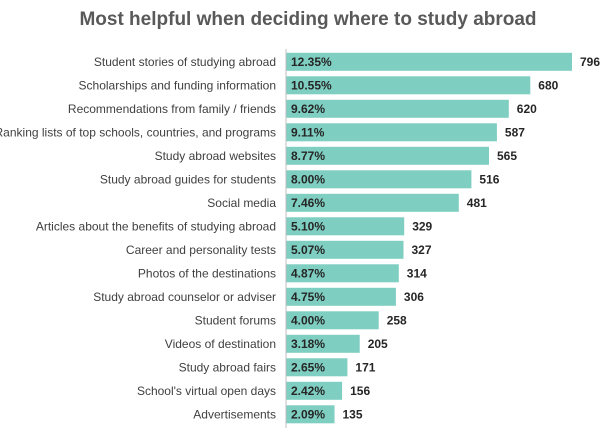 The height and width of the screenshot is (436, 616). What do you see at coordinates (308, 344) in the screenshot?
I see `percent-label: 3.18%` at bounding box center [308, 344].